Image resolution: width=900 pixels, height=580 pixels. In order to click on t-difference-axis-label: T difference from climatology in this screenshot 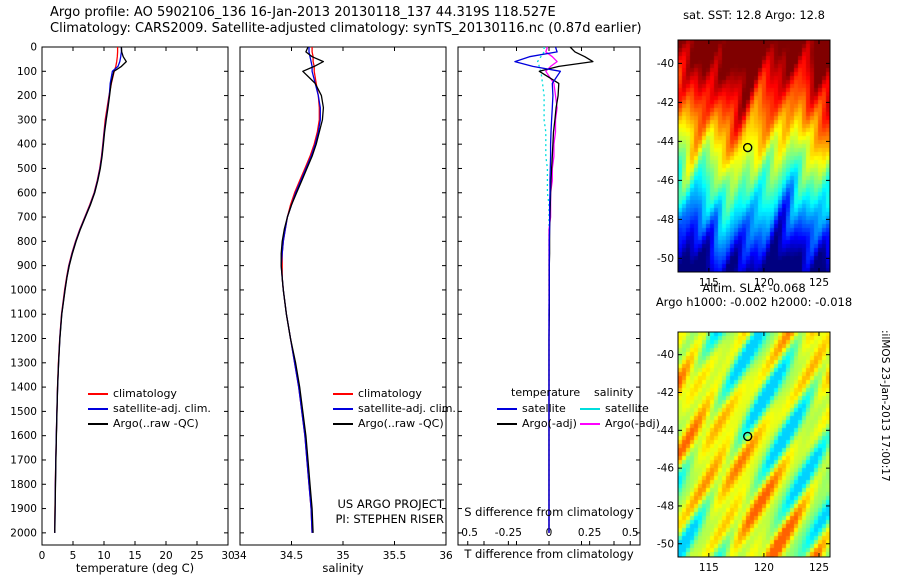, I will do `click(549, 554)`.